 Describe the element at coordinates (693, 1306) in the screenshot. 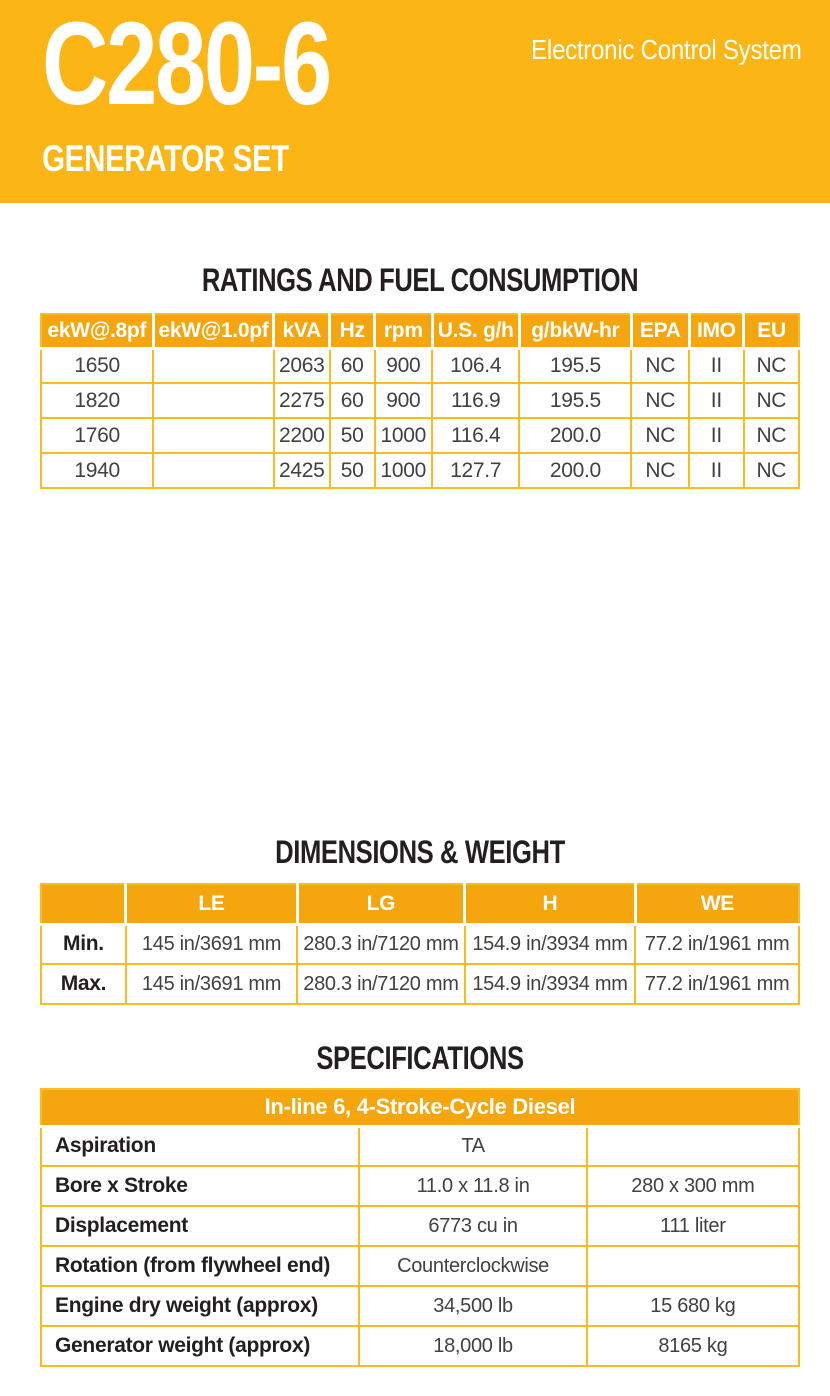

I see `spec-value-metric: 15 680 kg` at that location.